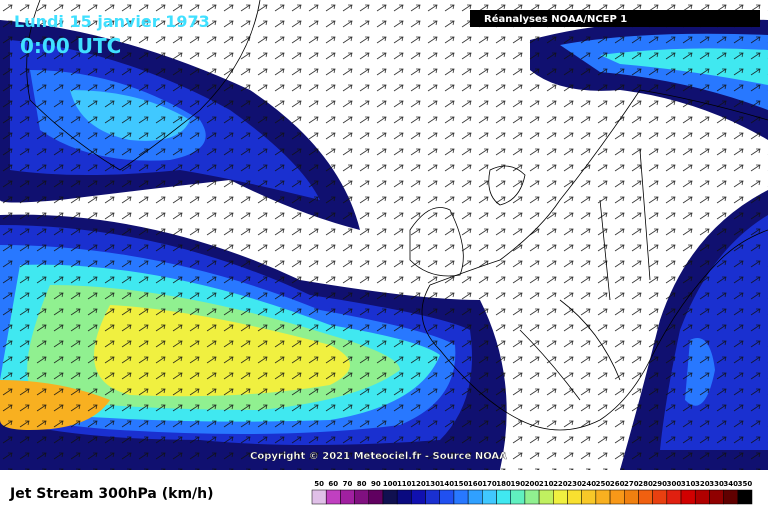  What do you see at coordinates (645, 484) in the screenshot?
I see `legend-label: 280` at bounding box center [645, 484].